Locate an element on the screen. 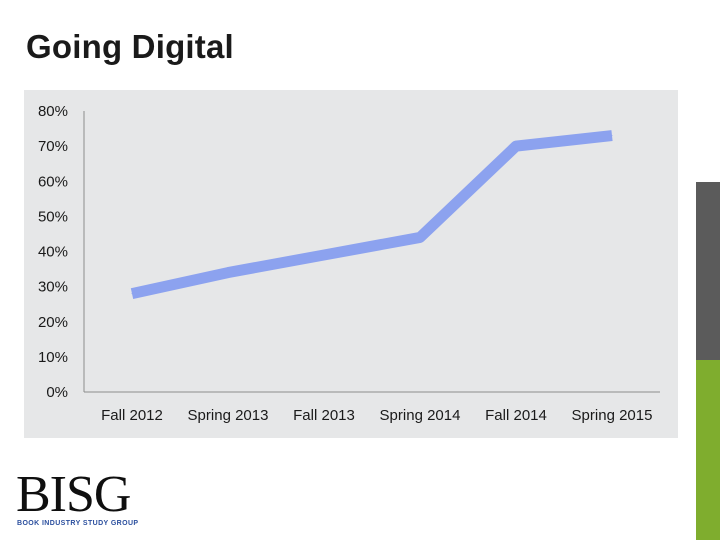 This screenshot has width=720, height=540. y-tick-label: 40% is located at coordinates (53, 252).